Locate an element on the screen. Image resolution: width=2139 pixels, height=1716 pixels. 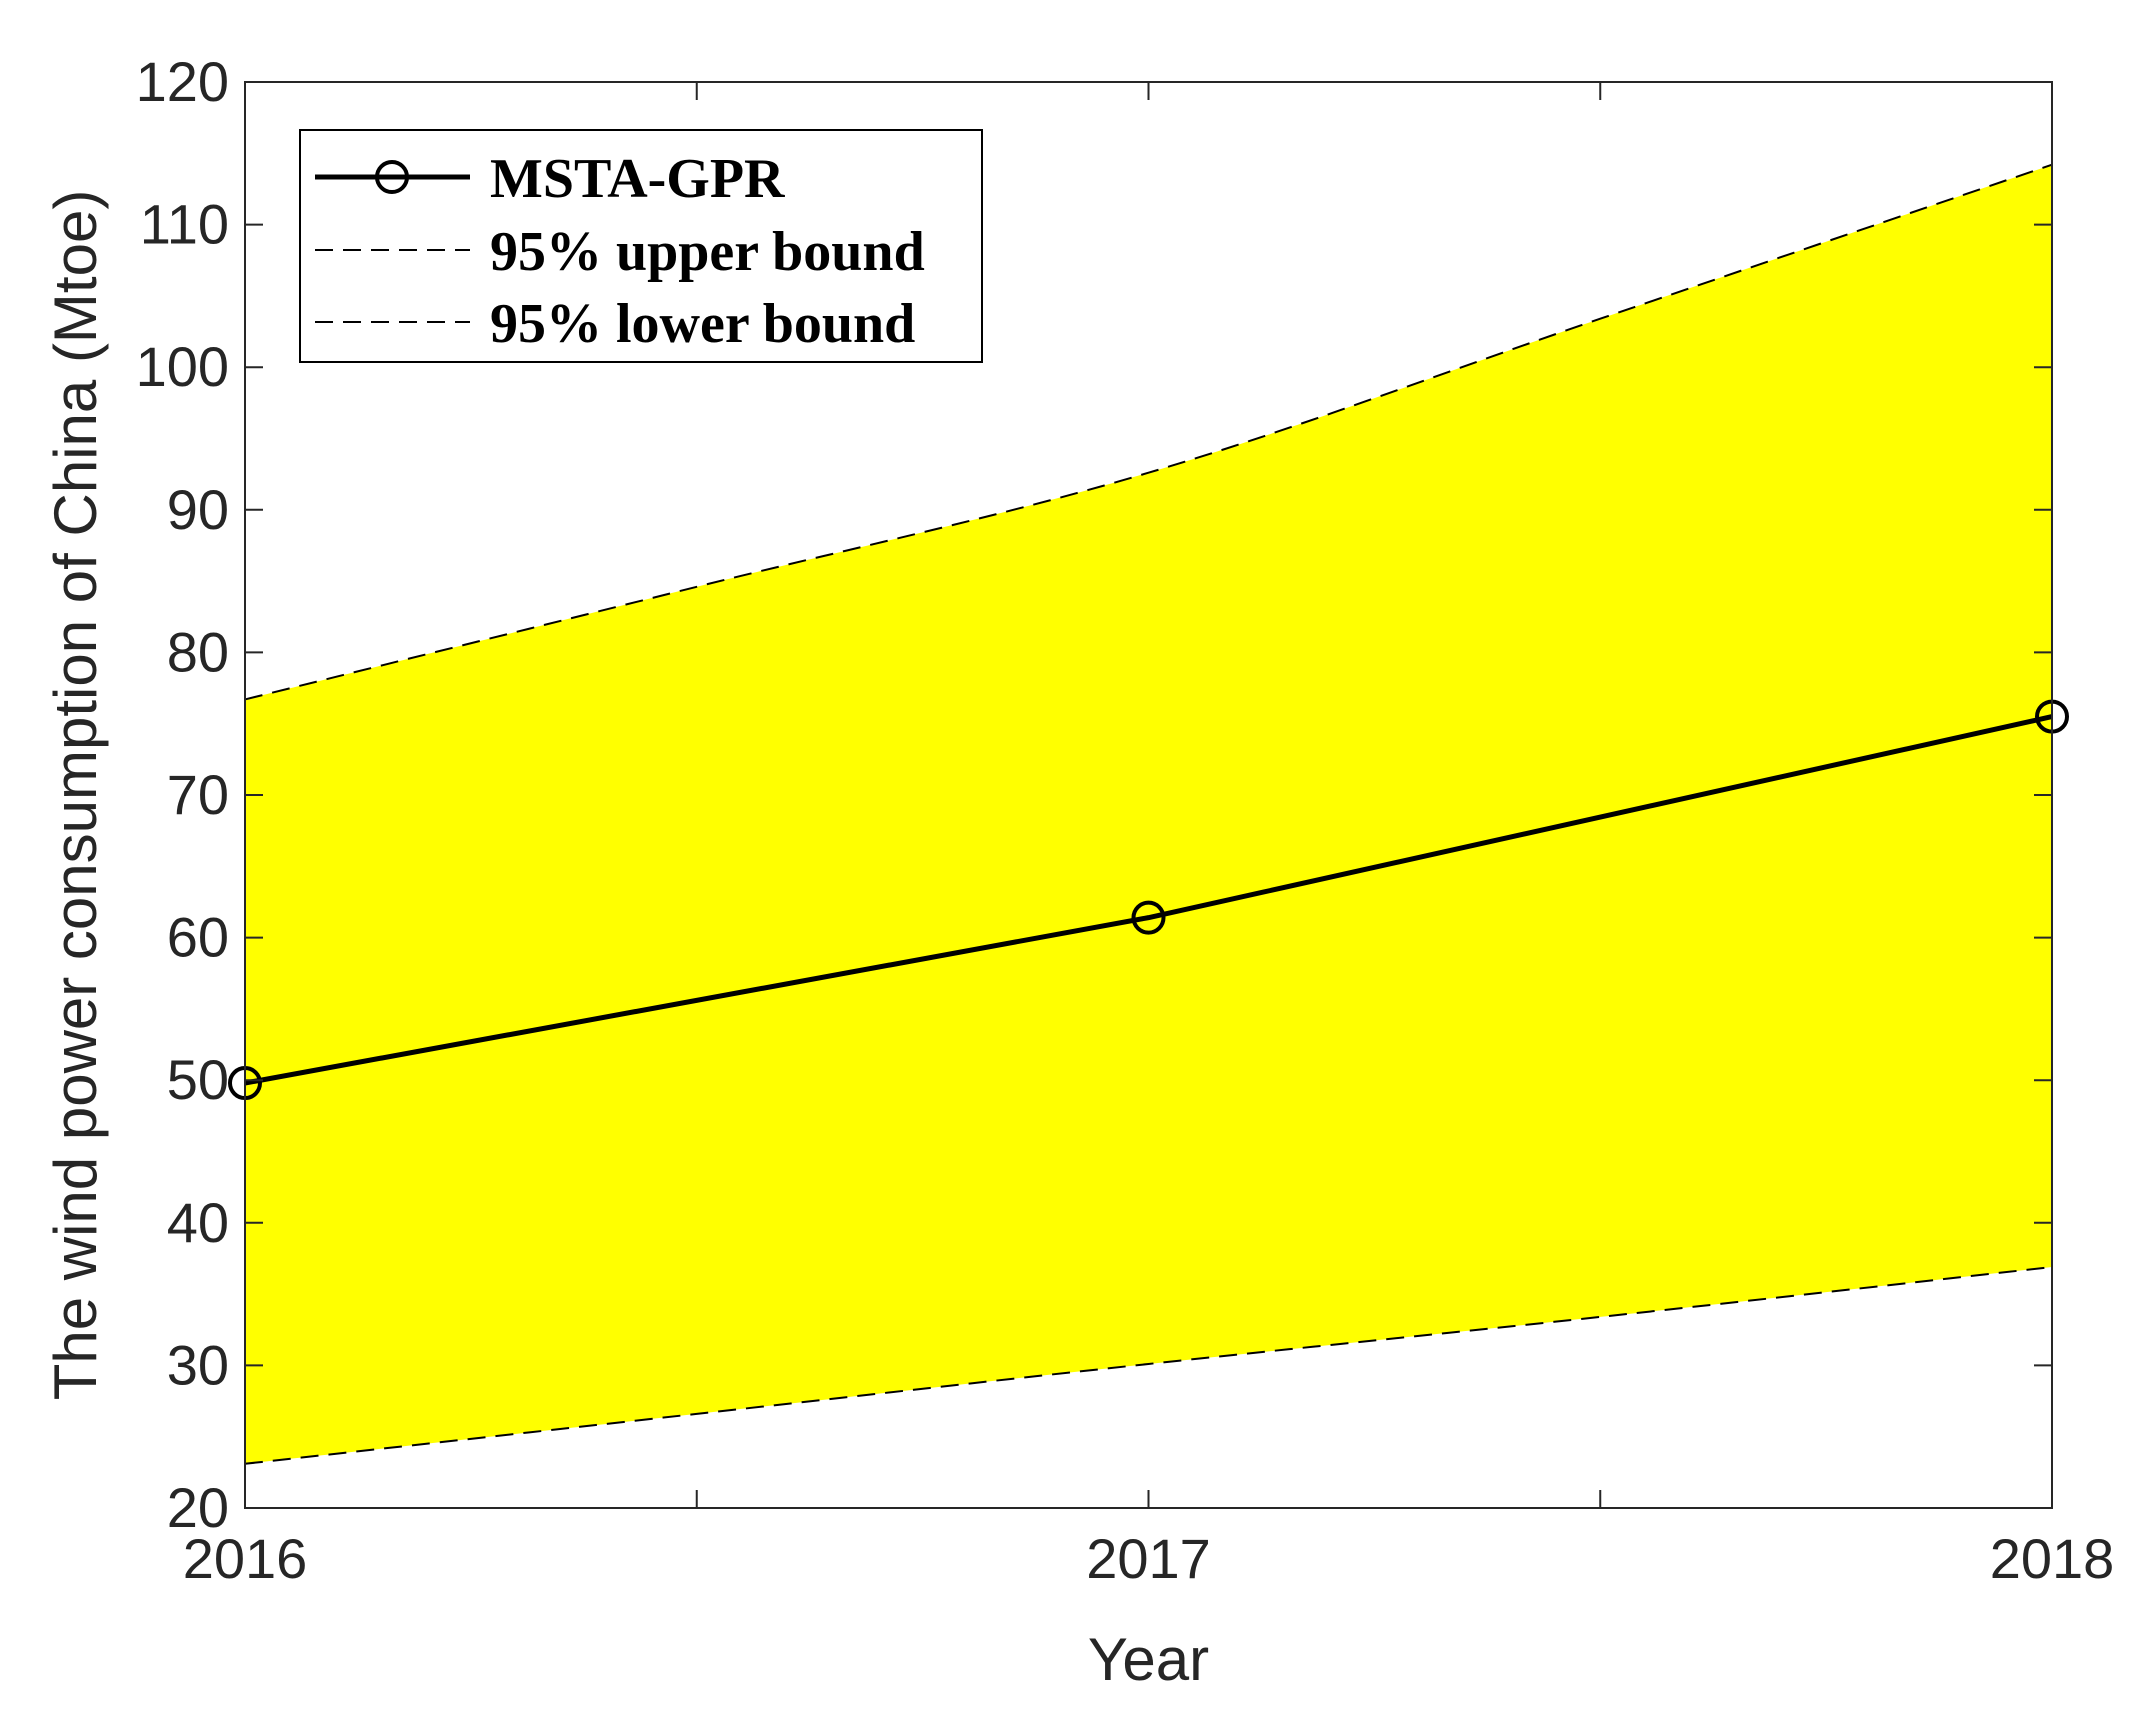
x-tick-label-2016: 2016 is located at coordinates (245, 1558).